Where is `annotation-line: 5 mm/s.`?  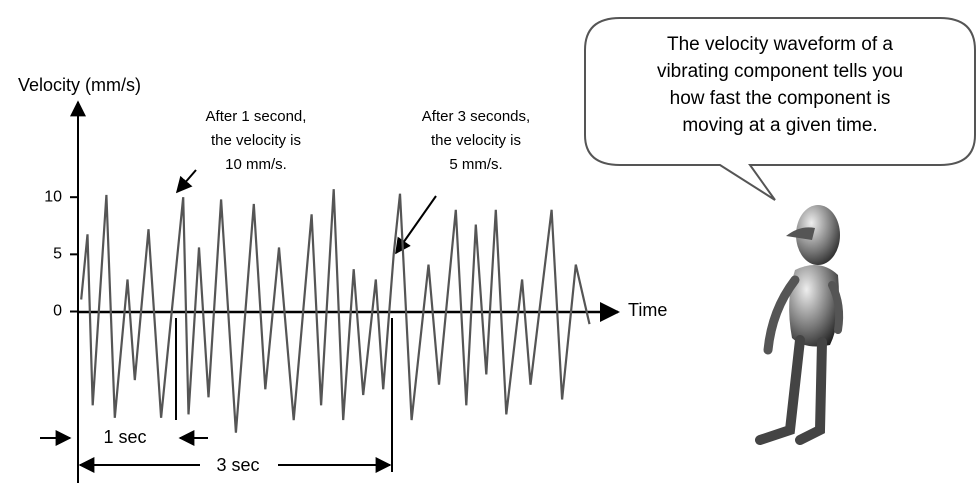
annotation-line: 5 mm/s. is located at coordinates (475, 164).